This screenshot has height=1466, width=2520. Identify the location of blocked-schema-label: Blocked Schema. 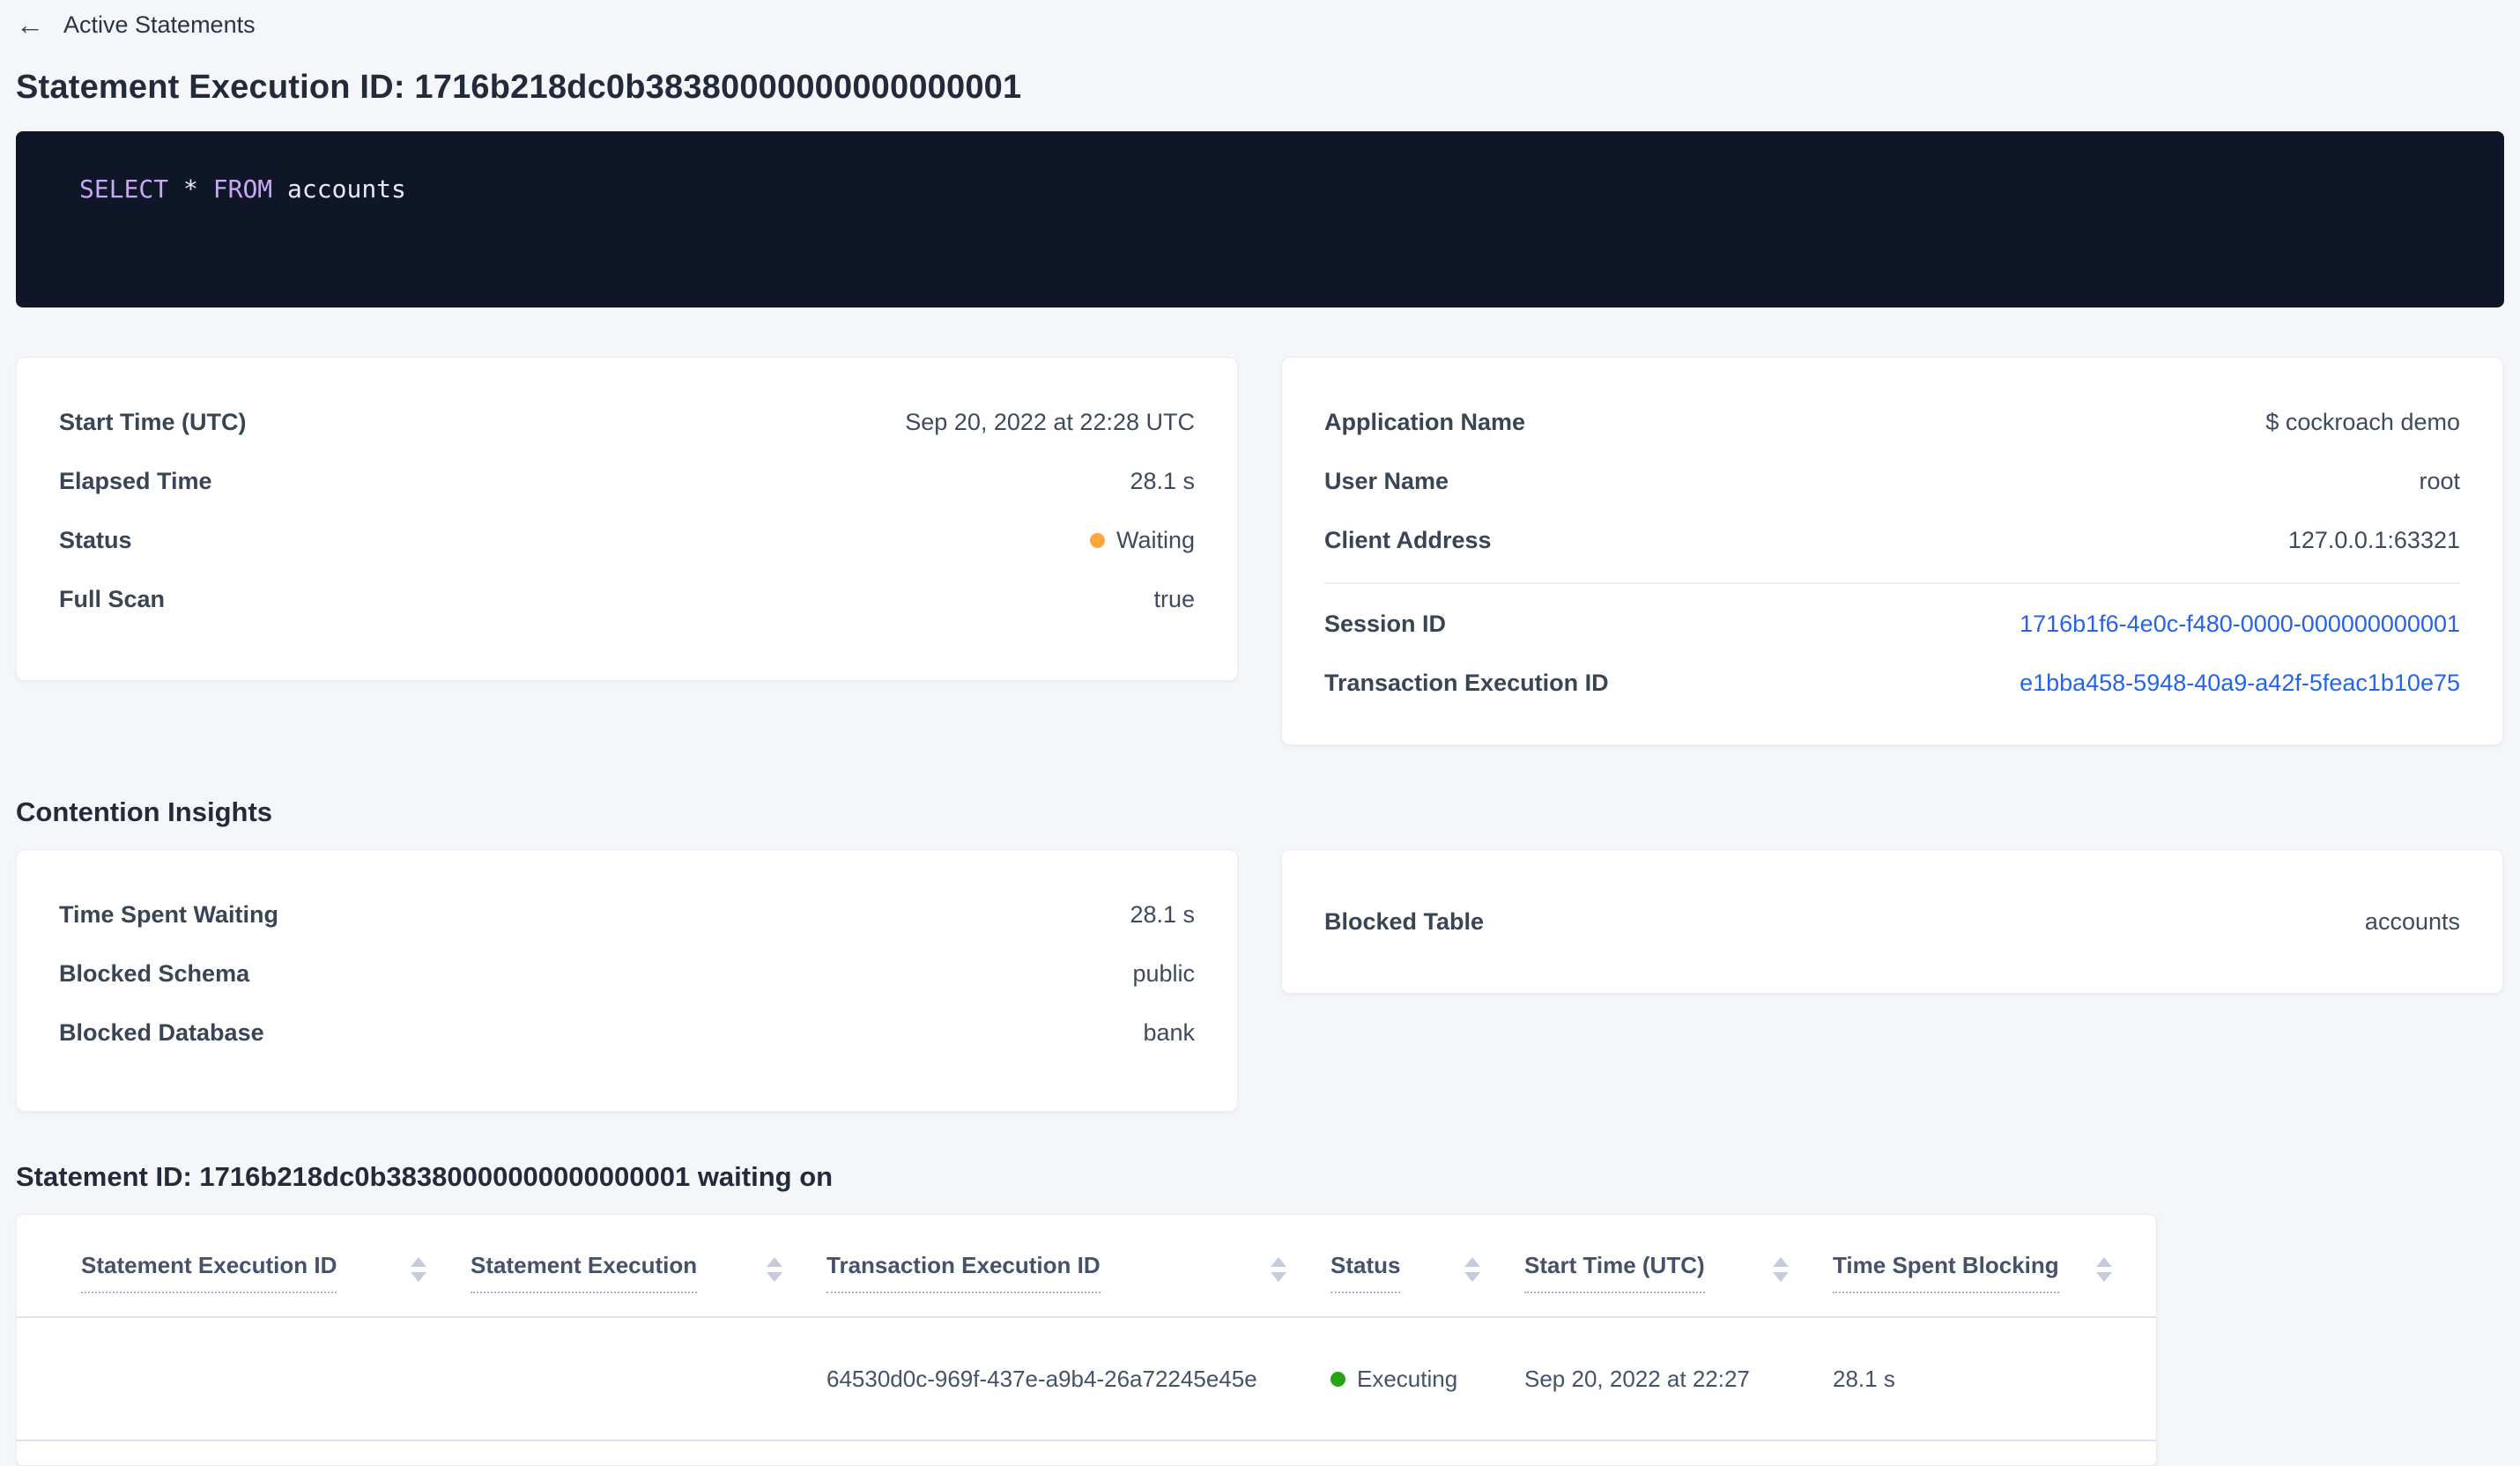
(154, 973).